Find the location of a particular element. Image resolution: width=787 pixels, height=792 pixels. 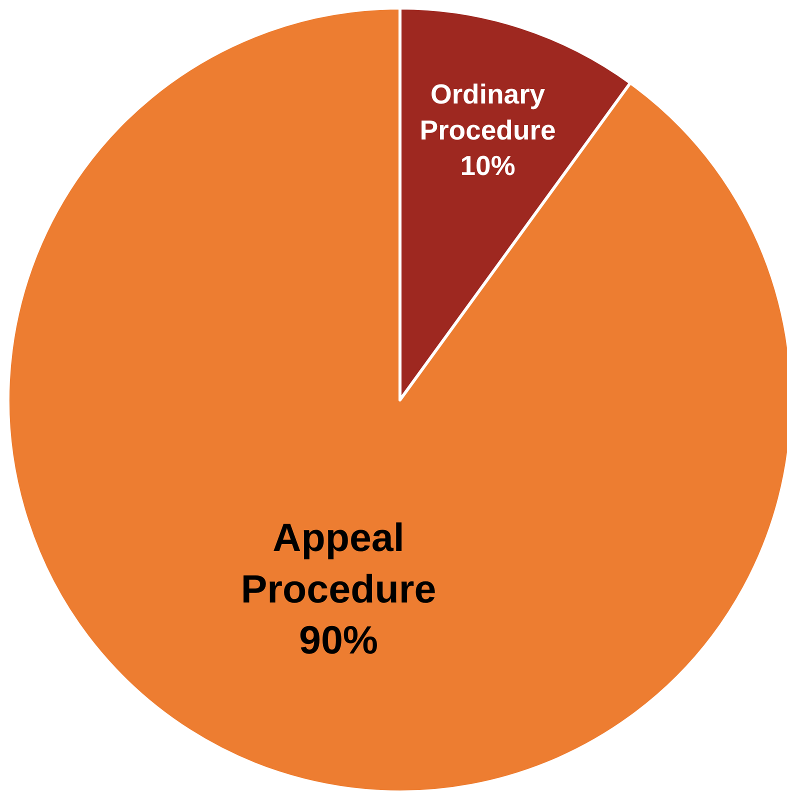

data-label: 90% is located at coordinates (338, 640).